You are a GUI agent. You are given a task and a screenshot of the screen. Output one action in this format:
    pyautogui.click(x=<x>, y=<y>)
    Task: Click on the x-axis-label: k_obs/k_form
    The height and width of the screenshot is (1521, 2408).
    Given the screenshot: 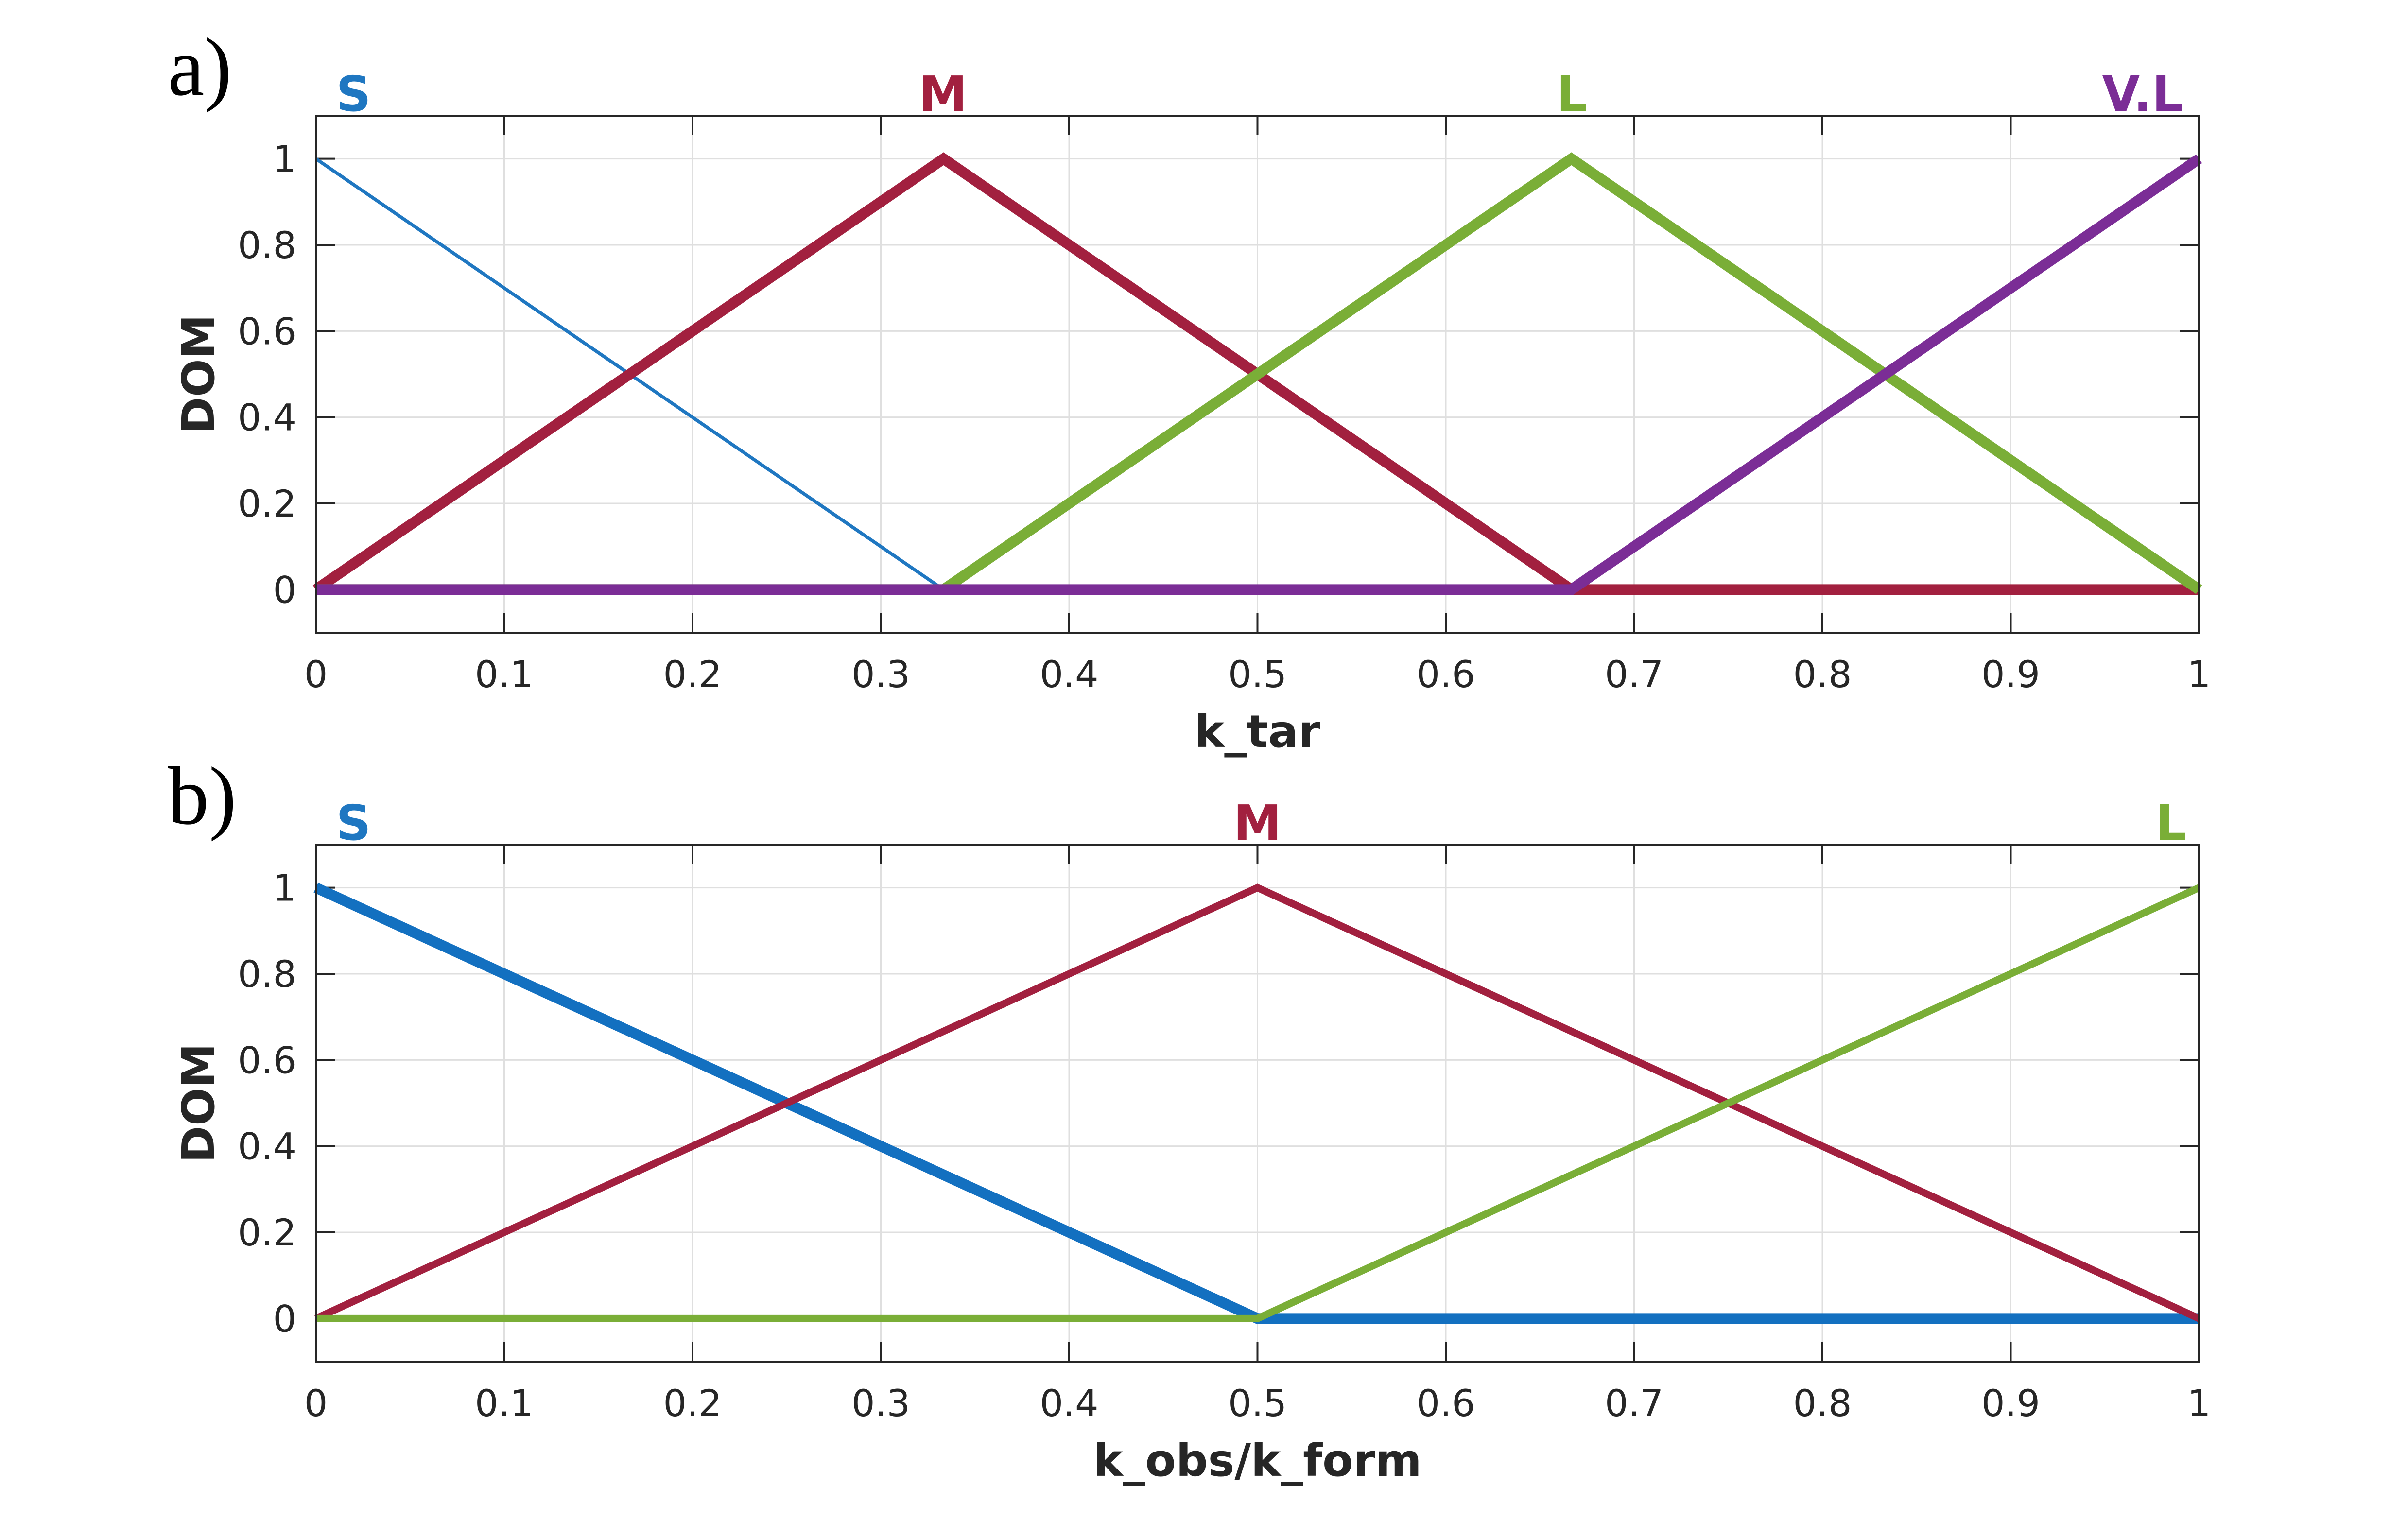 What is the action you would take?
    pyautogui.click(x=1257, y=1460)
    